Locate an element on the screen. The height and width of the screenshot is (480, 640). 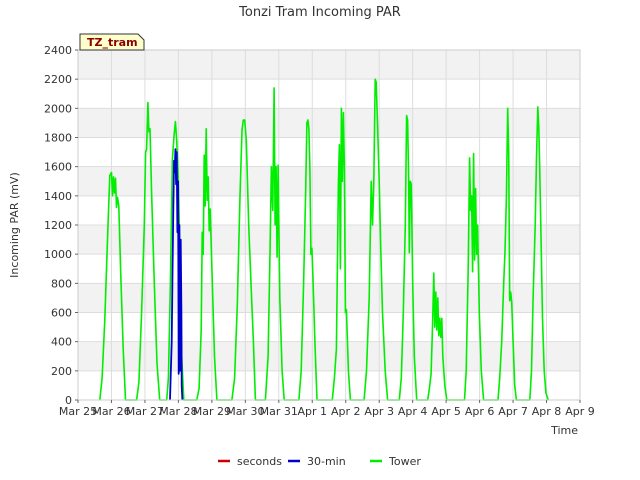
x-tick-label: Mar 31 is located at coordinates (279, 411).